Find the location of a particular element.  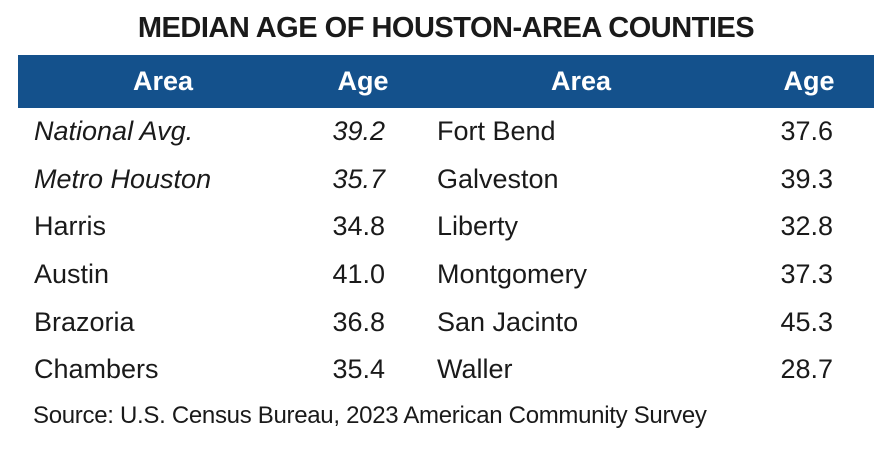

age-cell-right: 32.8 is located at coordinates (806, 226).